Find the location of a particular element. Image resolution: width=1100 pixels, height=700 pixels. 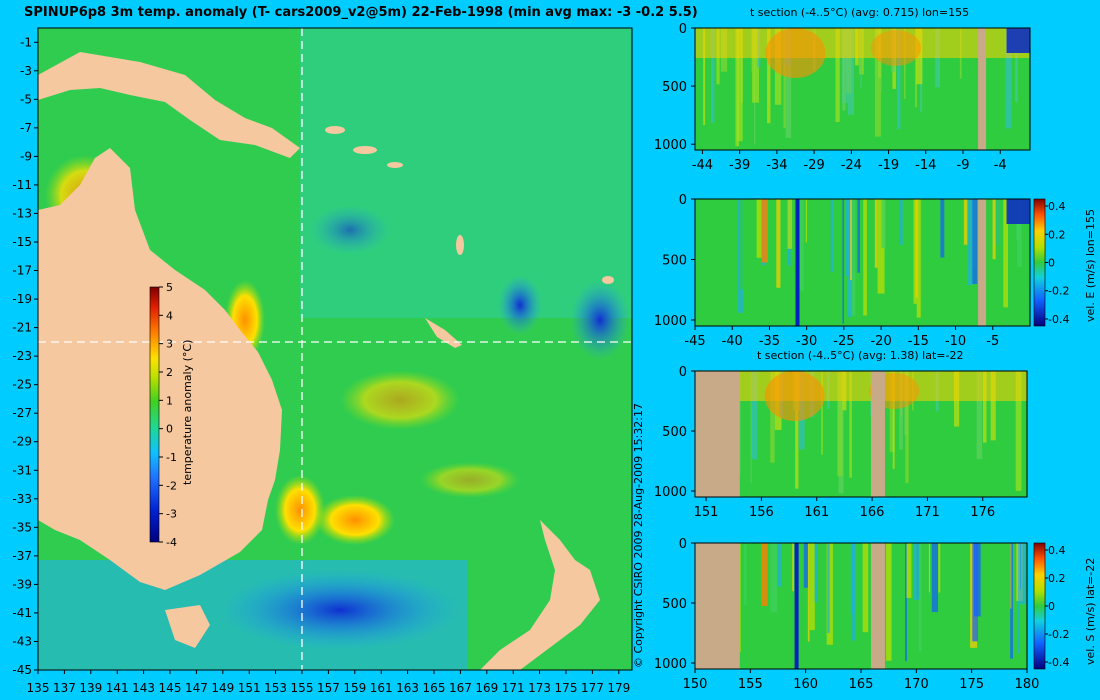

panel1-title: t section (-4..5°C) (avg: 0.715) lon=155 is located at coordinates (860, 12).